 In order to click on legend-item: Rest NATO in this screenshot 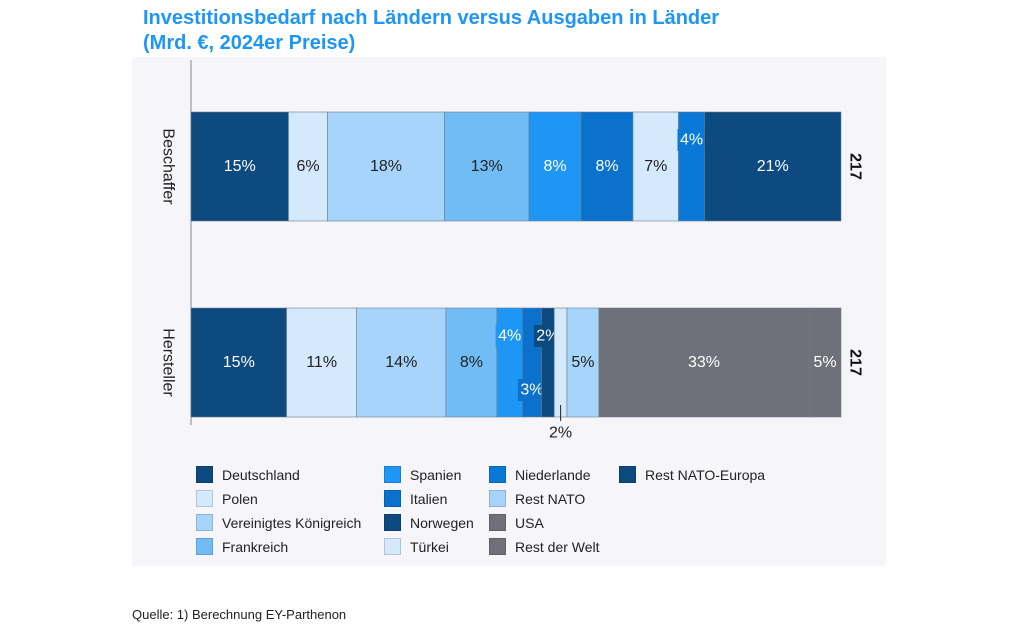, I will do `click(537, 498)`.